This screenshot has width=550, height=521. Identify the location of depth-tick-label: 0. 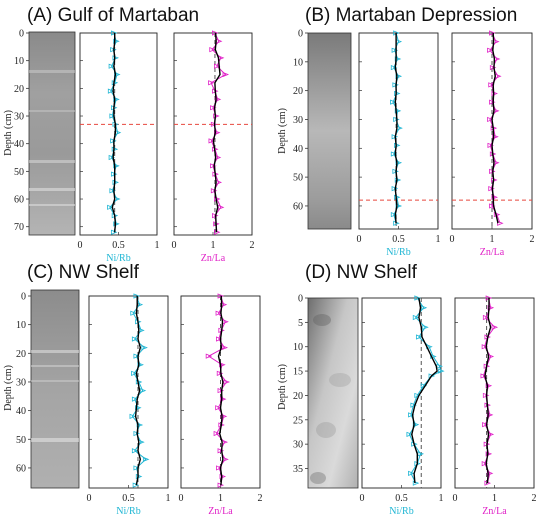
(21, 34).